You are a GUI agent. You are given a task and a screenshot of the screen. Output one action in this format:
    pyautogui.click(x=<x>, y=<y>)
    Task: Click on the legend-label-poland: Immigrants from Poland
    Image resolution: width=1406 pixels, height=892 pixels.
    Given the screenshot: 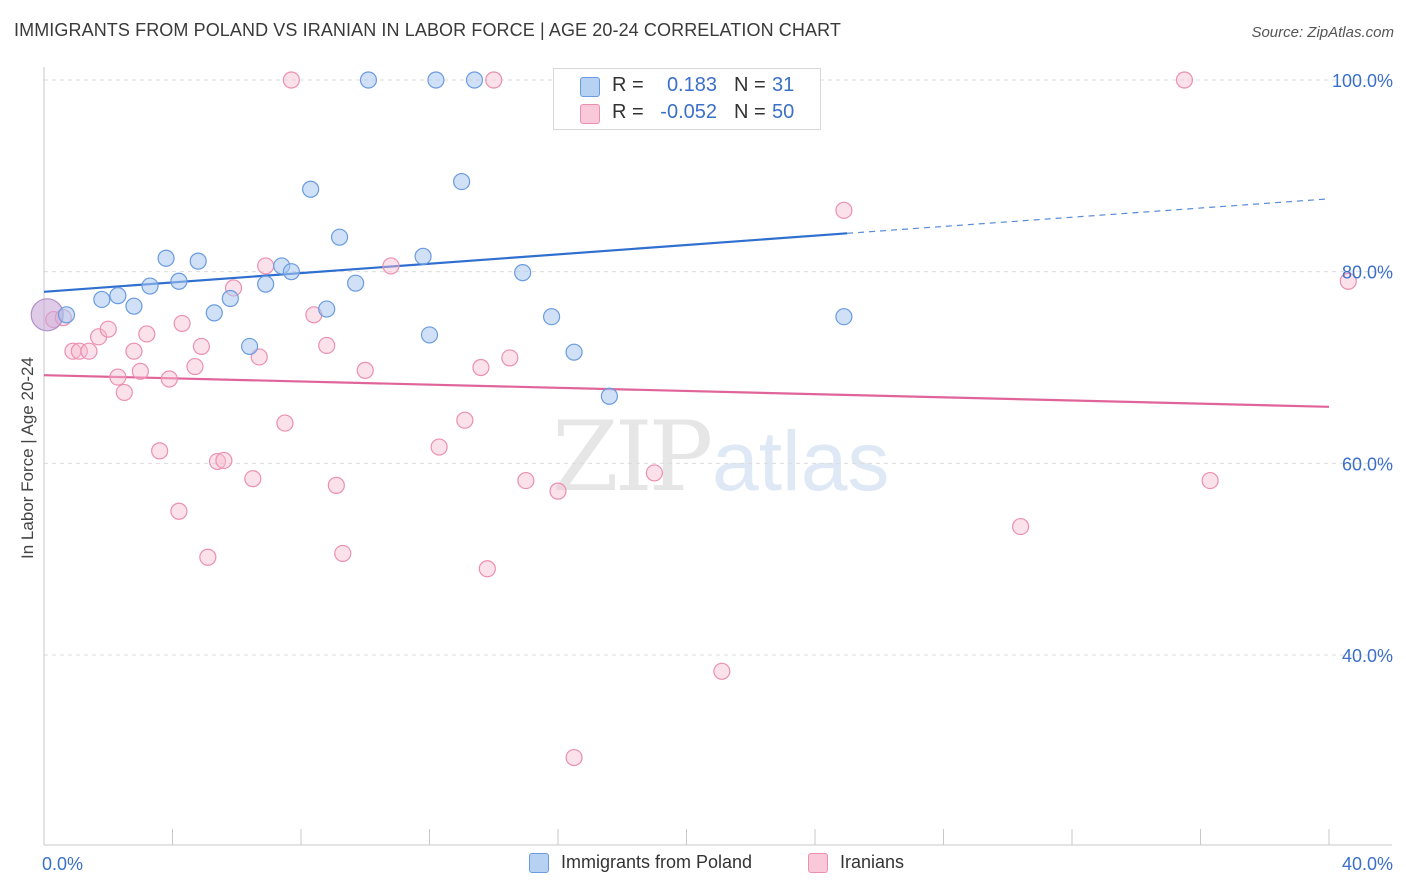 What is the action you would take?
    pyautogui.click(x=657, y=862)
    